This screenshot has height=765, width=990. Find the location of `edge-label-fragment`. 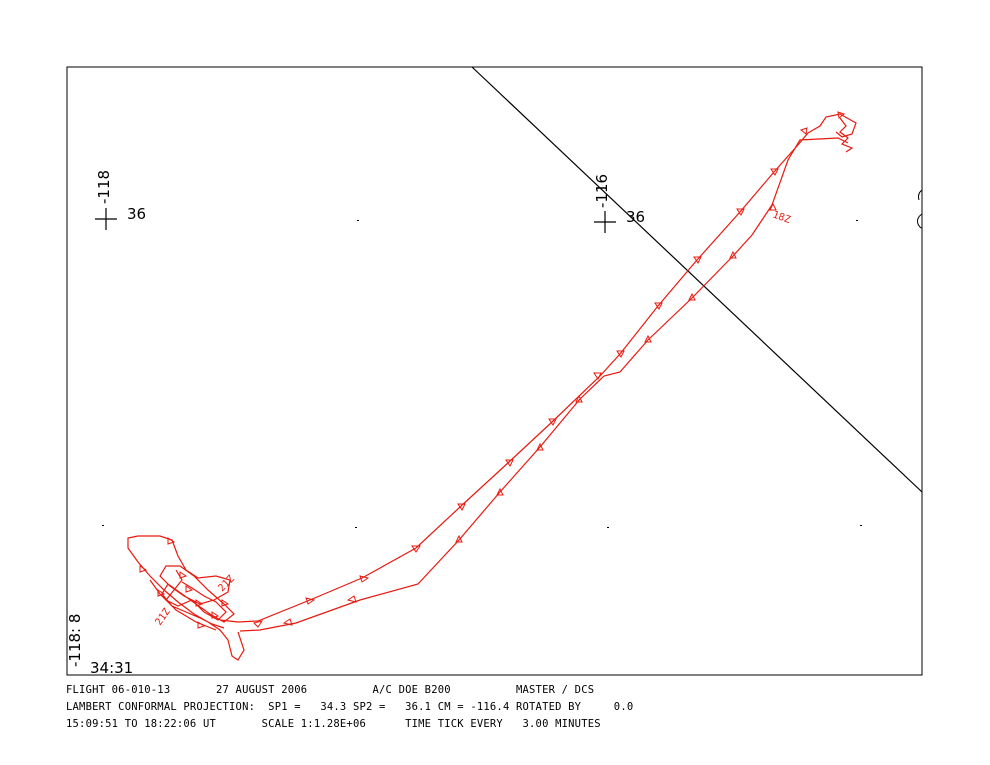

edge-label-fragment is located at coordinates (920, 209).